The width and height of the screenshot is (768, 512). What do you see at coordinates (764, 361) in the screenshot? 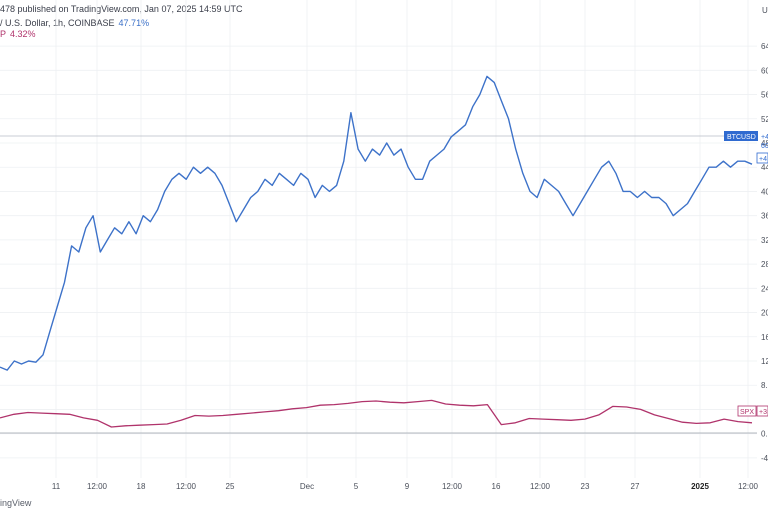
I see `y-tick-label: 12` at bounding box center [764, 361].